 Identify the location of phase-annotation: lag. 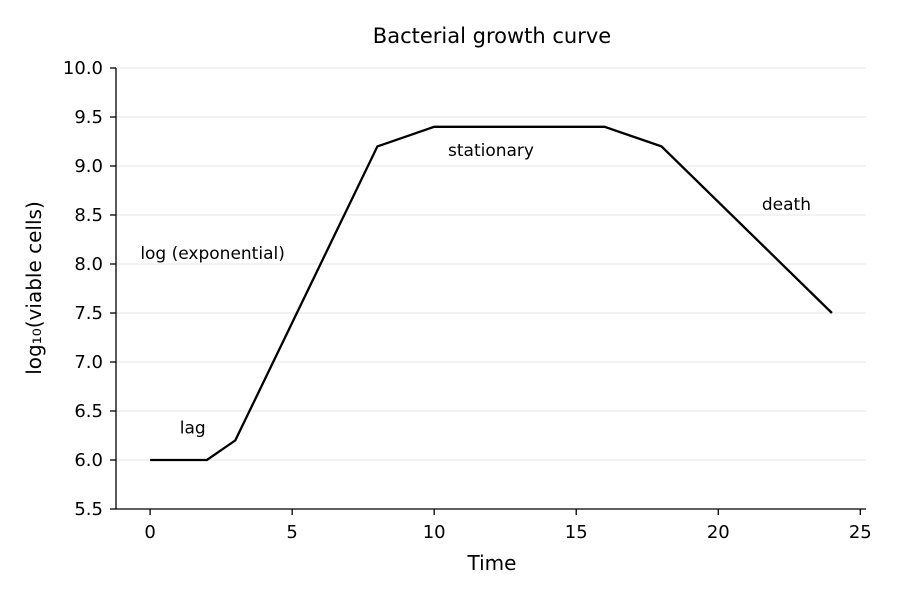
(193, 429).